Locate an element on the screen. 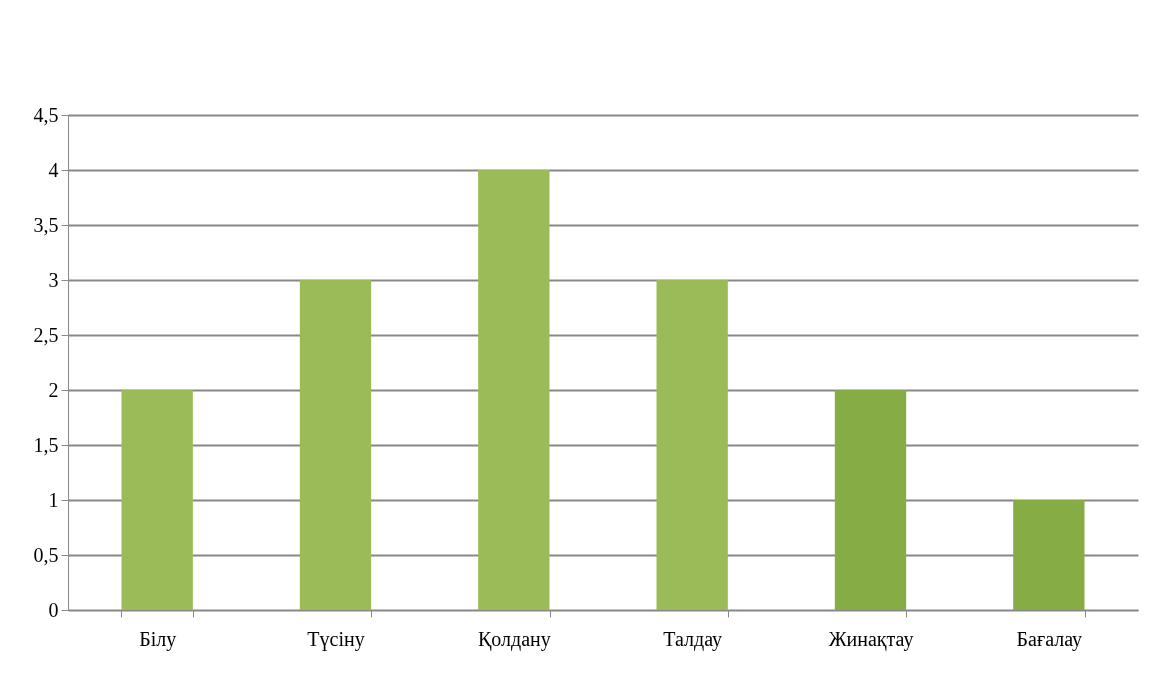  y-tick-label: 0,5 is located at coordinates (46, 554).